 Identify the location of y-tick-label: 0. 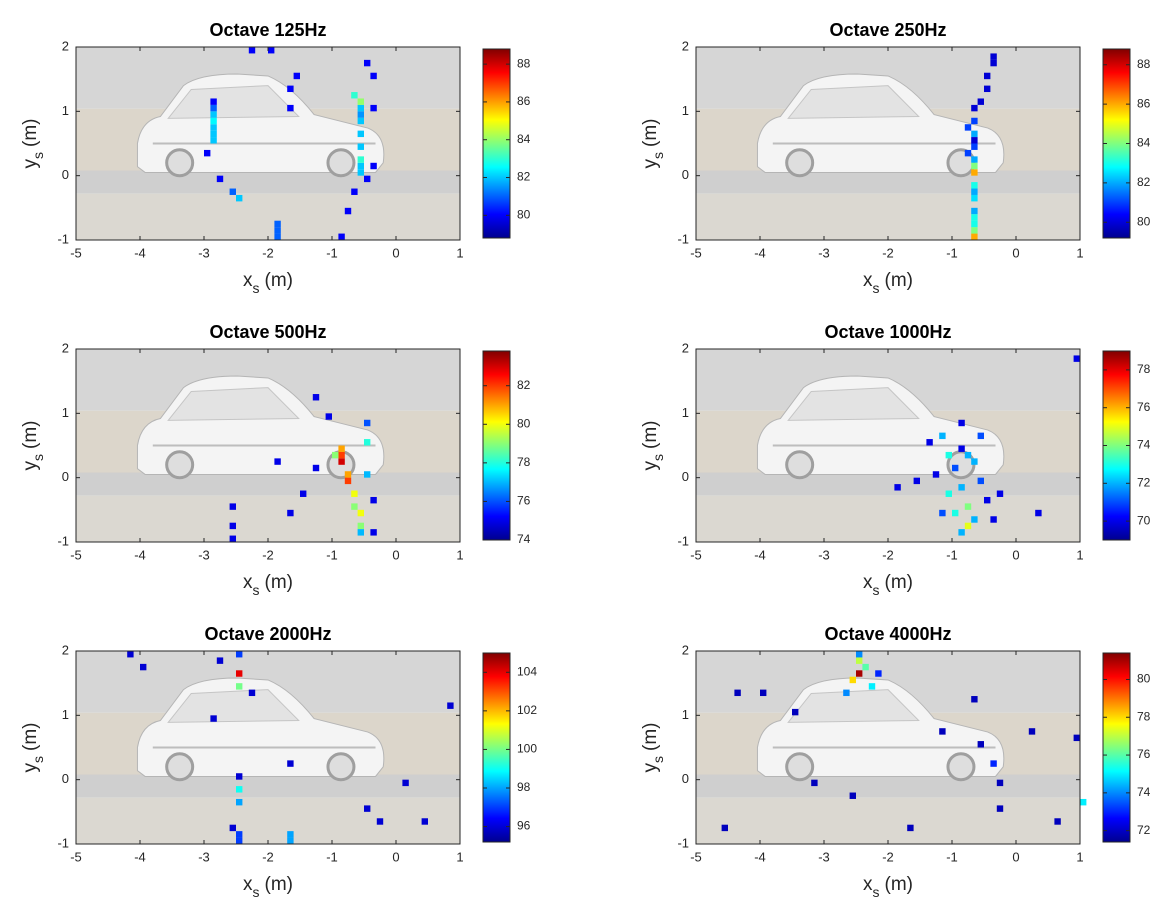
(65, 778).